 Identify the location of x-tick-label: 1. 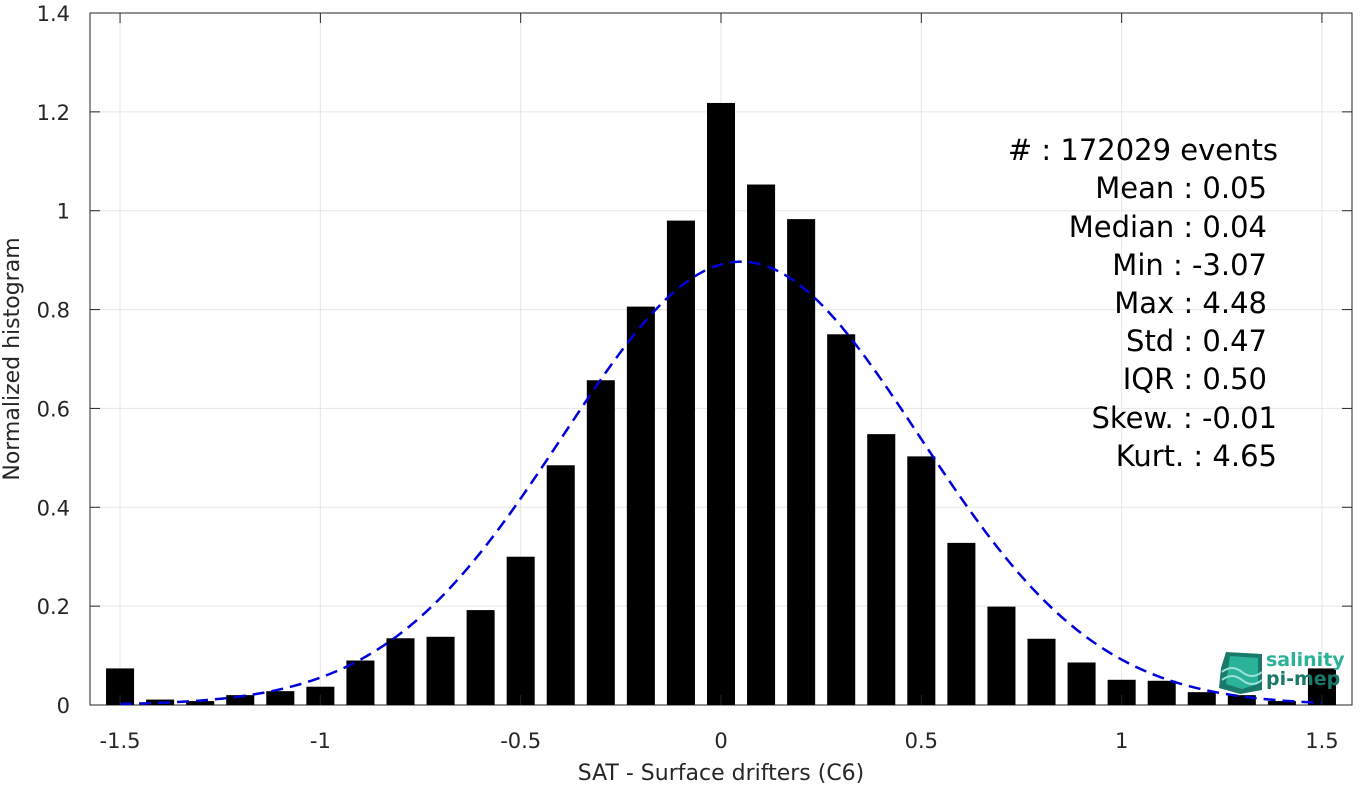
(1121, 741).